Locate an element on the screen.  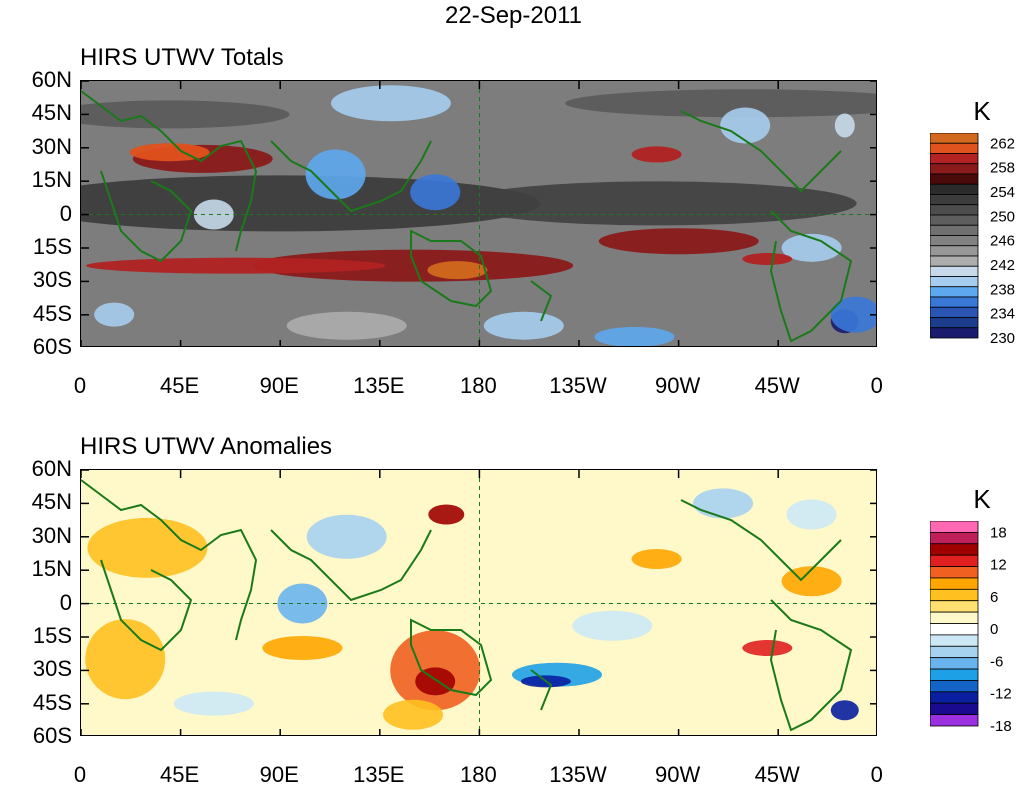
lon-label-5: 135W is located at coordinates (578, 774).